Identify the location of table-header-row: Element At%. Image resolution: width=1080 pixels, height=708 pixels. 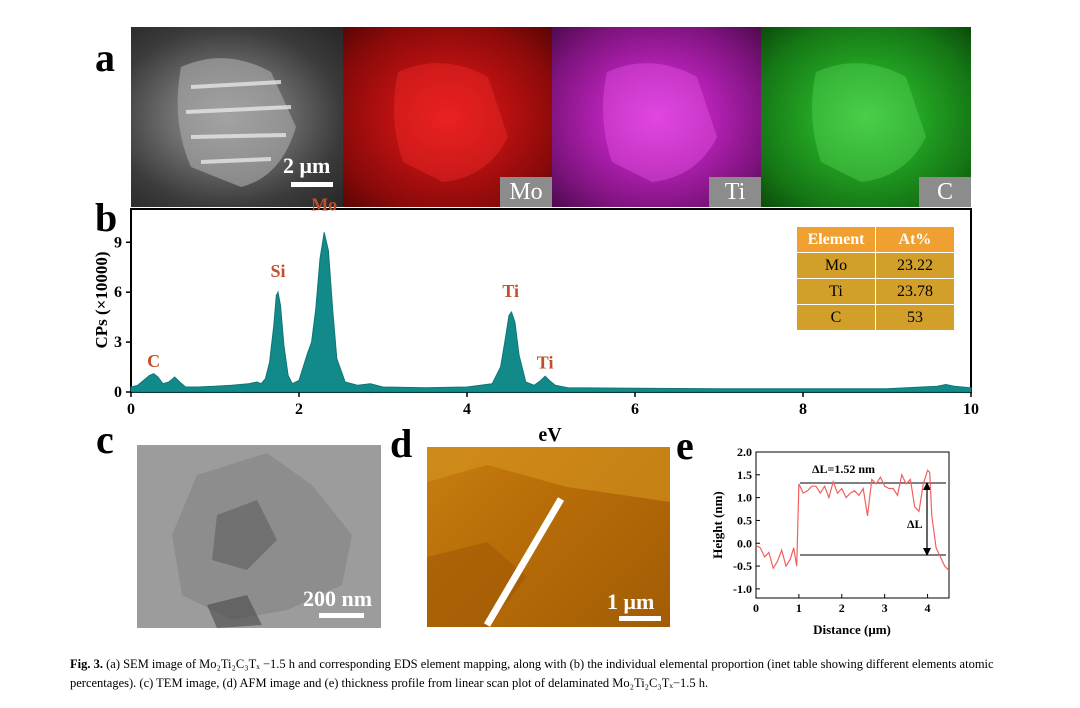
(875, 239).